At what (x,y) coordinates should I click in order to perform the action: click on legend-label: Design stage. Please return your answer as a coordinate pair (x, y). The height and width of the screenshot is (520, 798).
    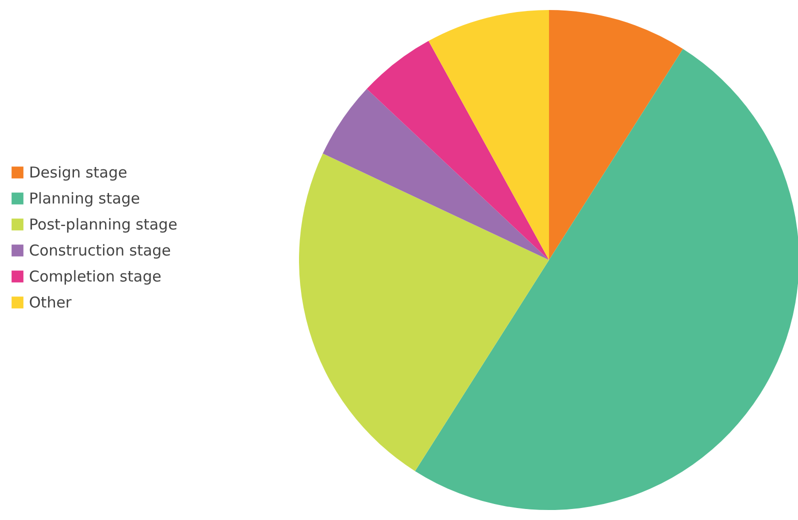
    Looking at the image, I should click on (78, 173).